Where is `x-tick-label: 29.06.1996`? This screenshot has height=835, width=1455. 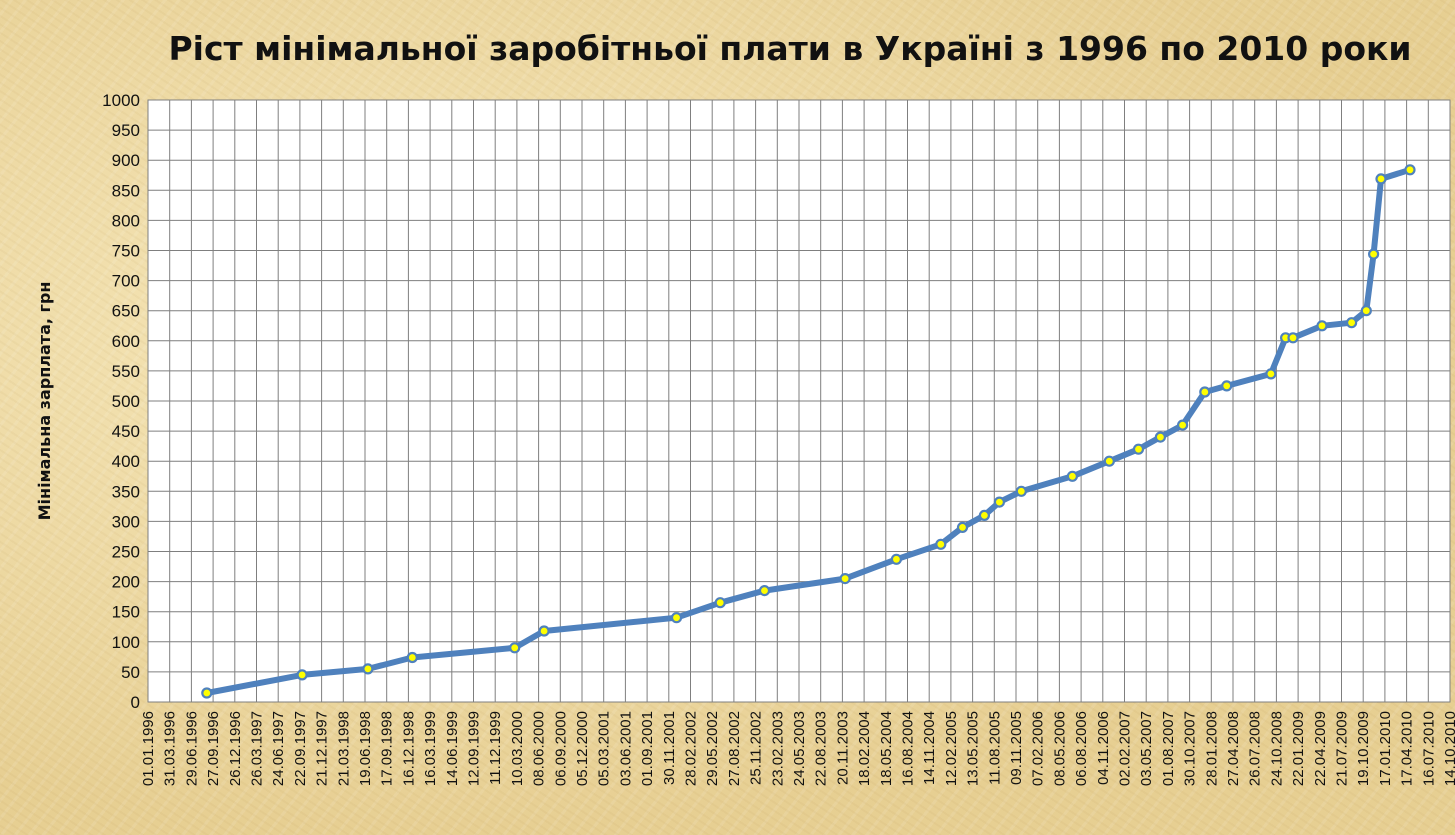 x-tick-label: 29.06.1996 is located at coordinates (191, 748).